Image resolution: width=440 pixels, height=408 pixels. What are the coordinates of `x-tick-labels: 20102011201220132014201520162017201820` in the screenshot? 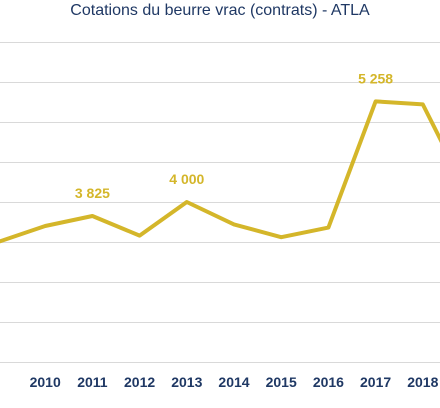 It's located at (234, 382).